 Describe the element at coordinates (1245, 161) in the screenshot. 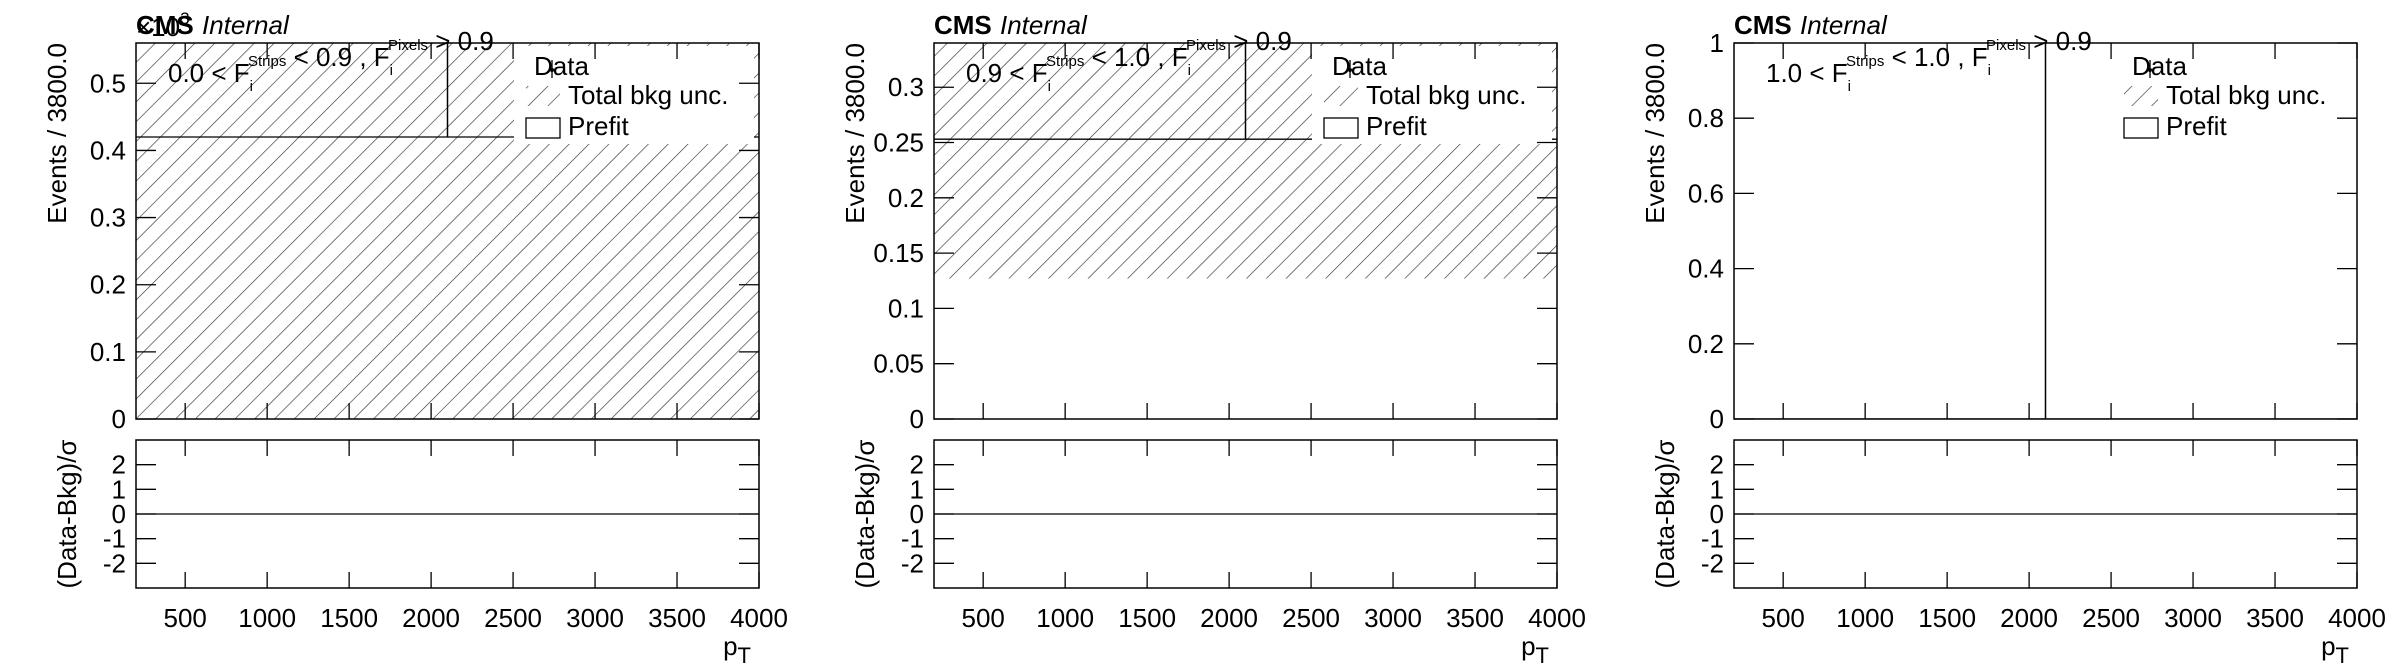

I see `plot-area` at that location.